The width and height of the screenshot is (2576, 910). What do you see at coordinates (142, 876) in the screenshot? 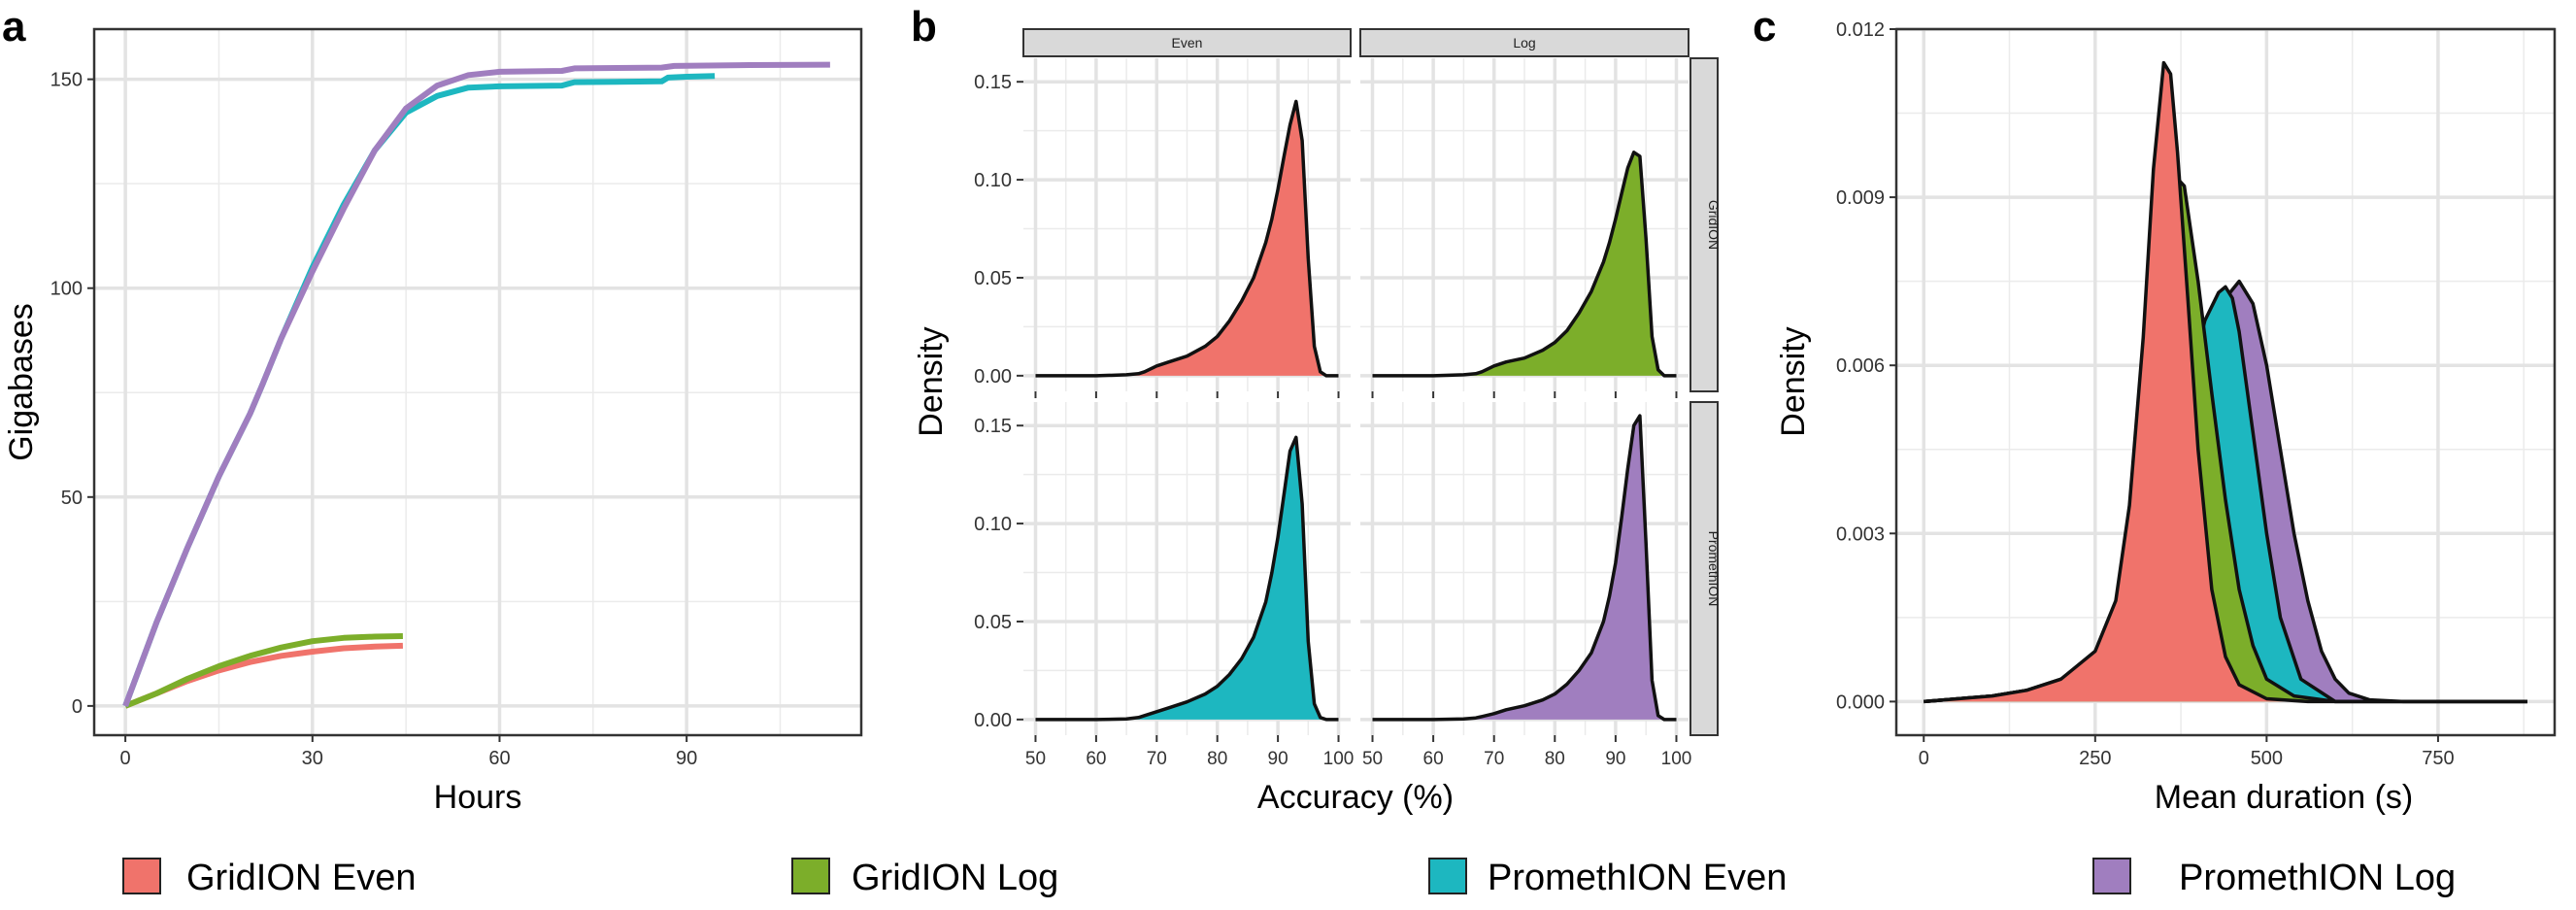
I see `legend-key-gridion-even` at bounding box center [142, 876].